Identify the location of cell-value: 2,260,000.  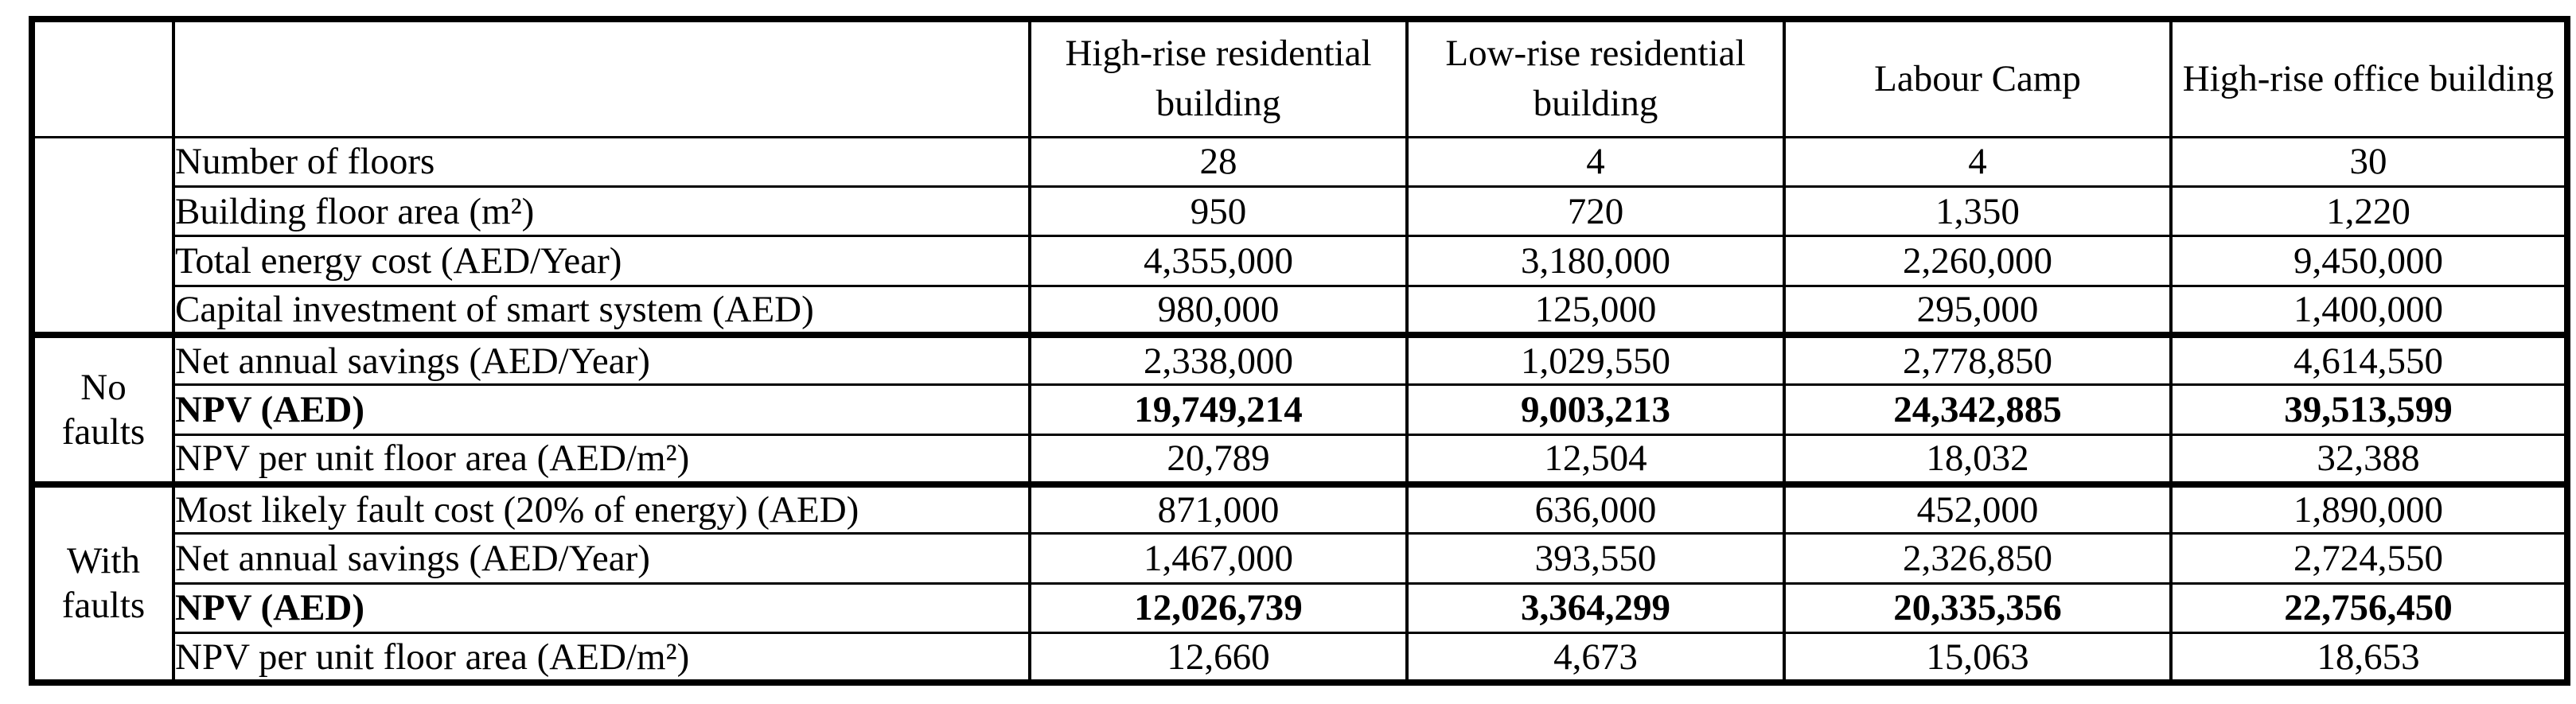
(1978, 261).